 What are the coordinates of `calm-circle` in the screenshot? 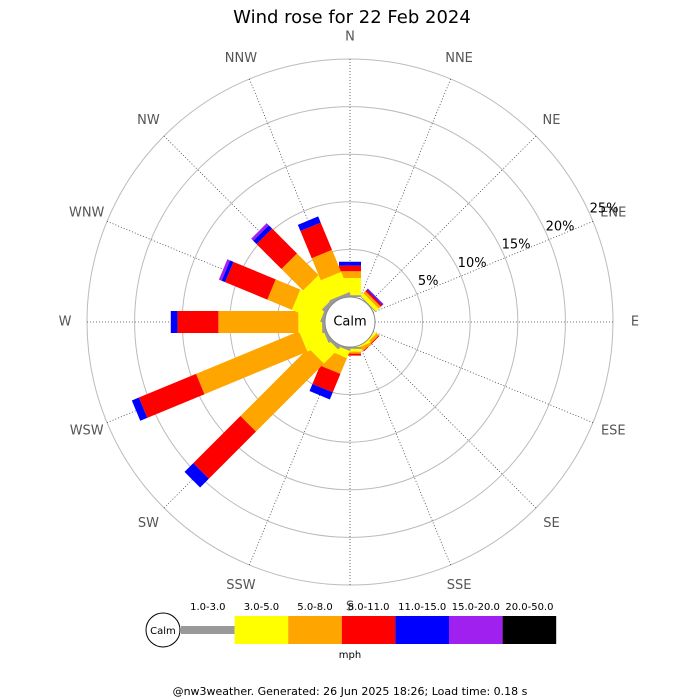 It's located at (350, 322).